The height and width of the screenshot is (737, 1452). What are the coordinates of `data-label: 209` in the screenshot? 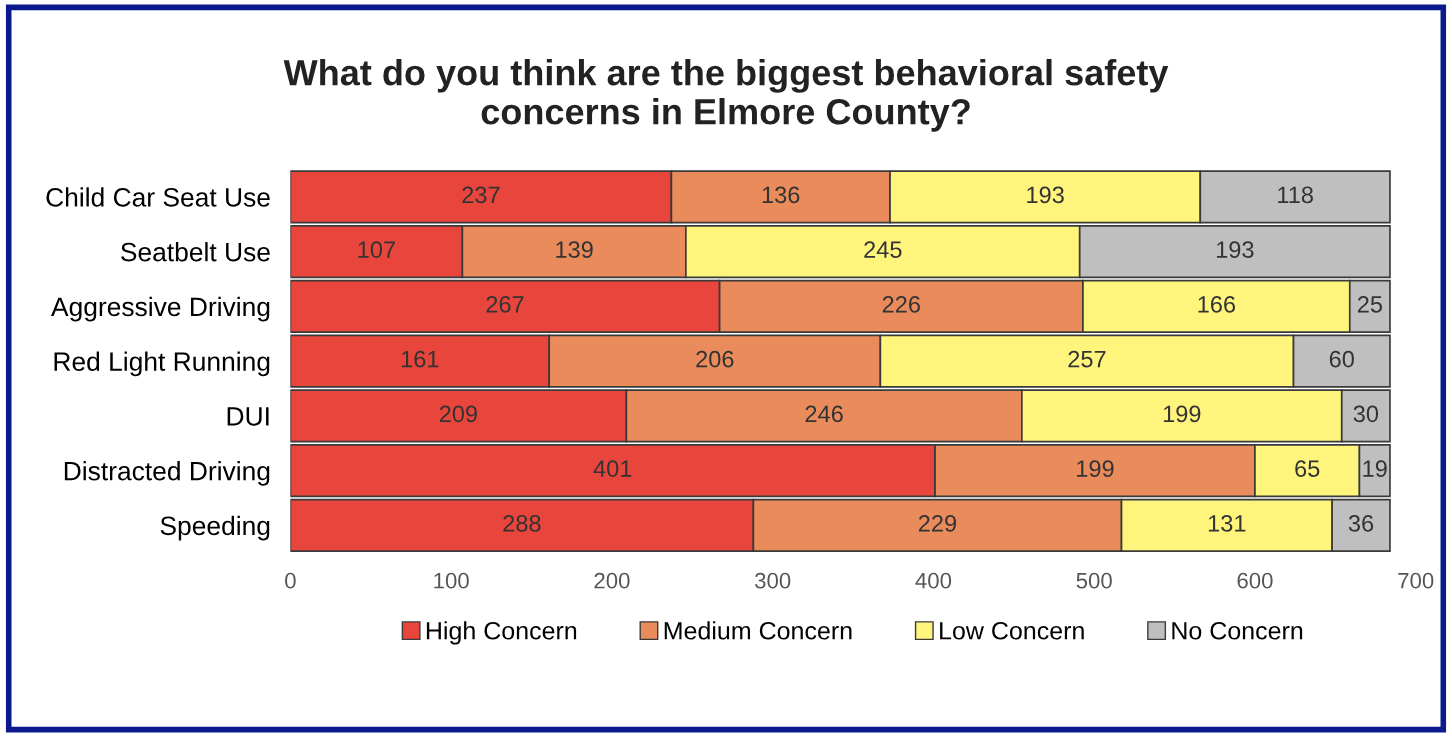 It's located at (458, 414).